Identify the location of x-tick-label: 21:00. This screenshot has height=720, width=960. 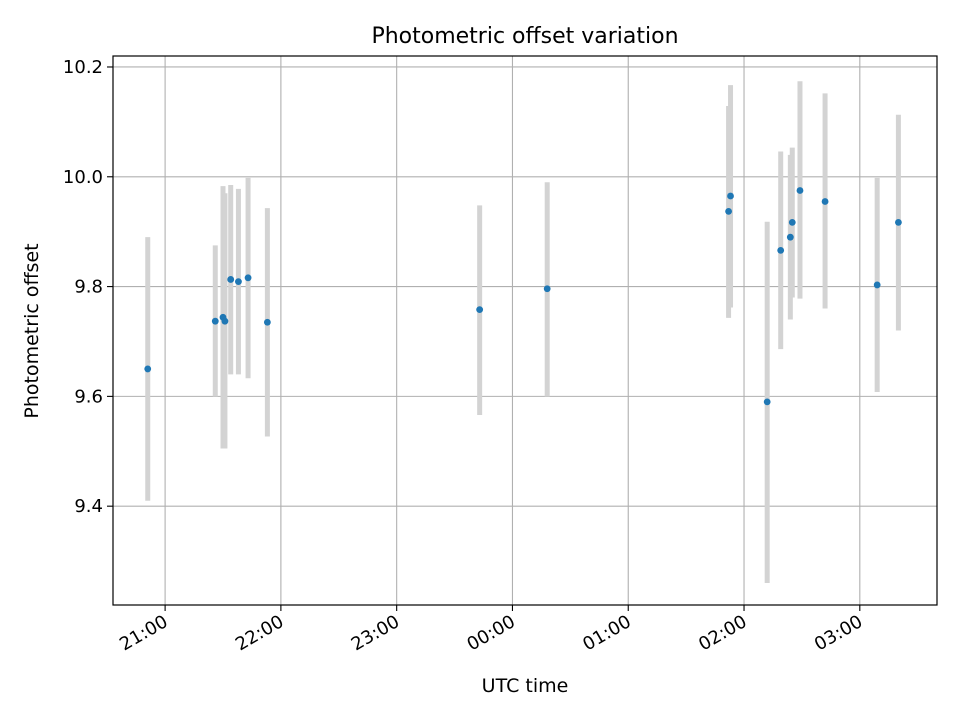
(143, 633).